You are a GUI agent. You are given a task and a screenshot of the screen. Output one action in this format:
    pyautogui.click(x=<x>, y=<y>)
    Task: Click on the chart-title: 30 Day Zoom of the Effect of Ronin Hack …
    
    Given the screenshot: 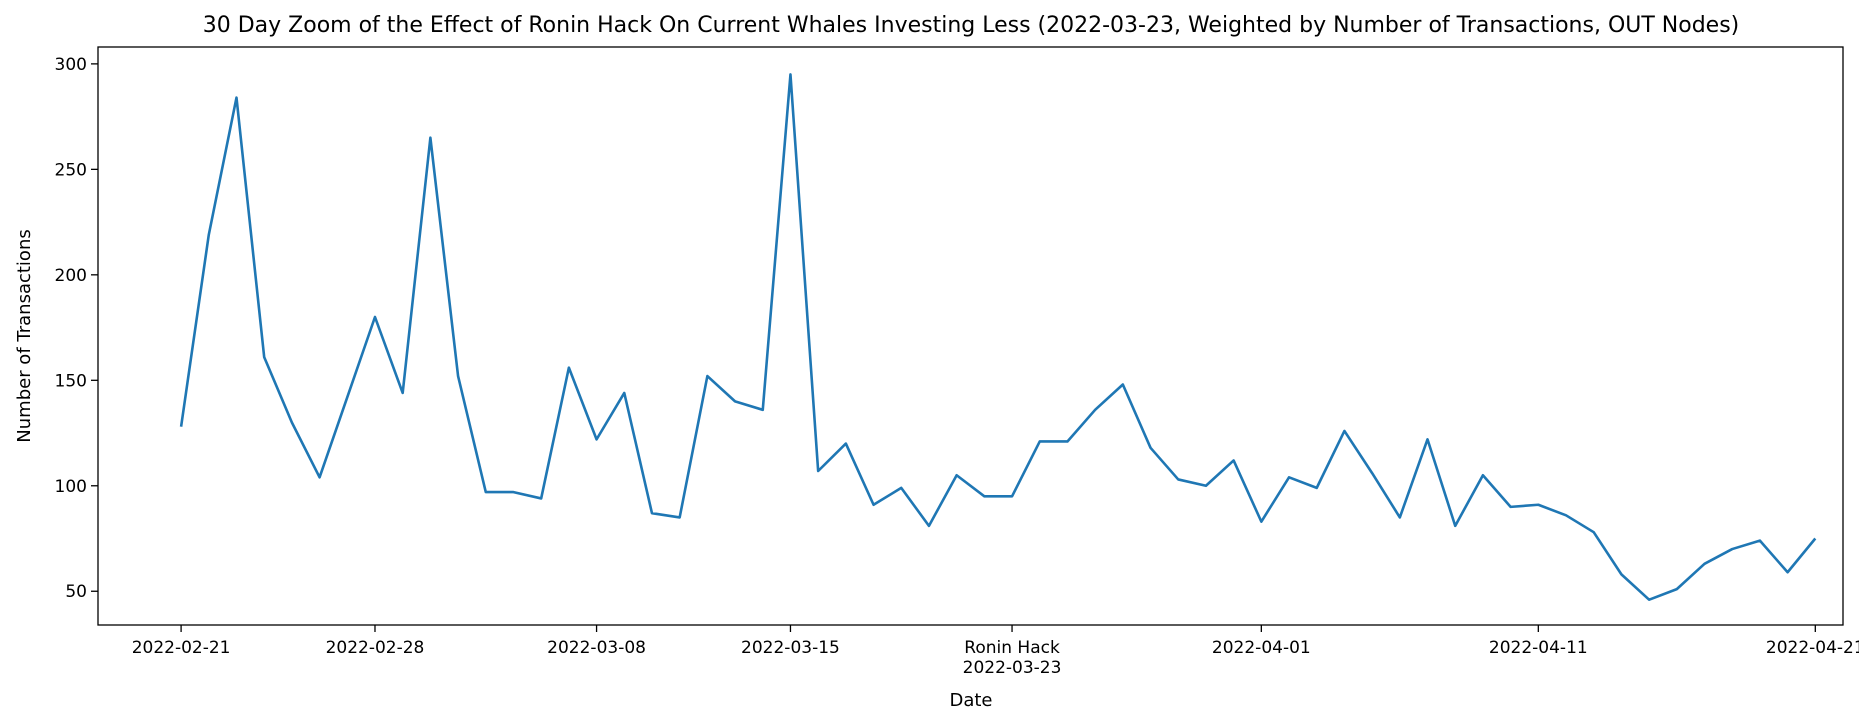 What is the action you would take?
    pyautogui.click(x=971, y=25)
    